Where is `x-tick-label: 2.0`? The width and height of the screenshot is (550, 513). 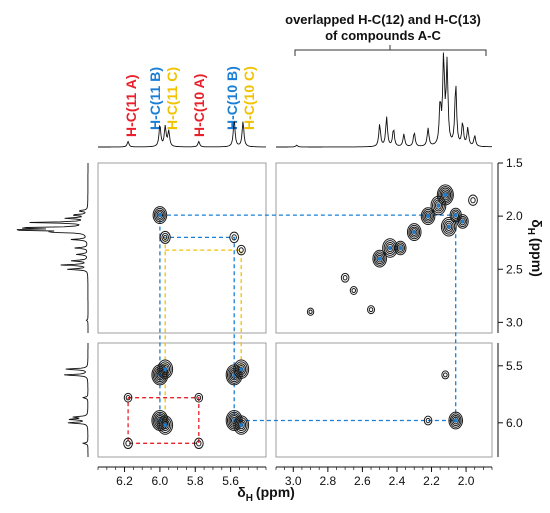 x-tick-label: 2.0 is located at coordinates (466, 481).